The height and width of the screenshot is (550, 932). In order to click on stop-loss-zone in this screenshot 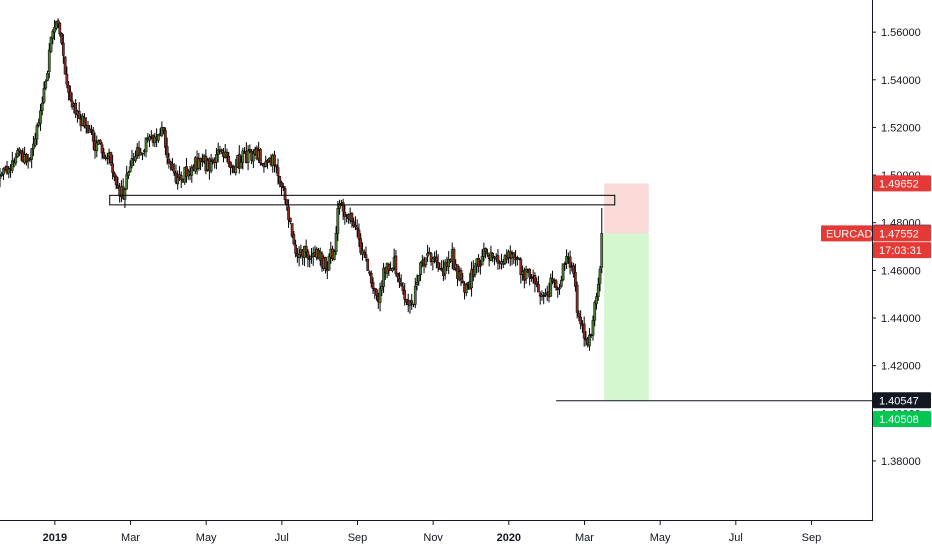, I will do `click(626, 208)`.